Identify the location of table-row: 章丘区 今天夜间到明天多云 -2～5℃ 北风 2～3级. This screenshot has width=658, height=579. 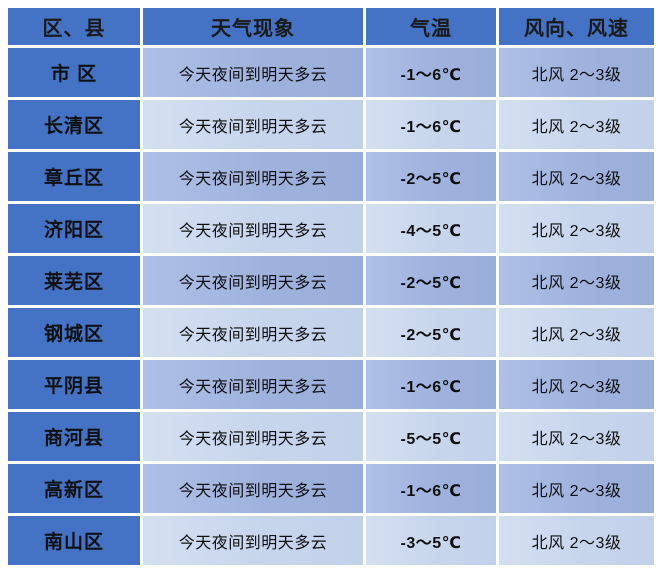
(331, 176).